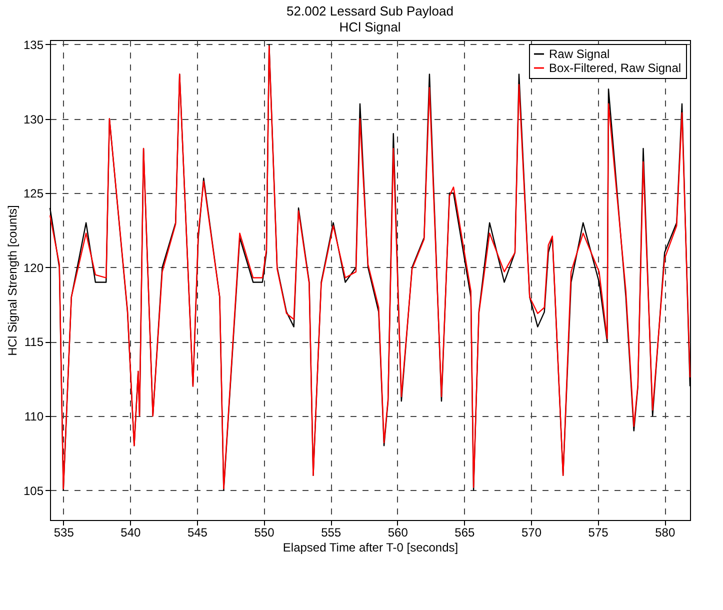 Image resolution: width=723 pixels, height=610 pixels. I want to click on y-tick-label: 125, so click(33, 193).